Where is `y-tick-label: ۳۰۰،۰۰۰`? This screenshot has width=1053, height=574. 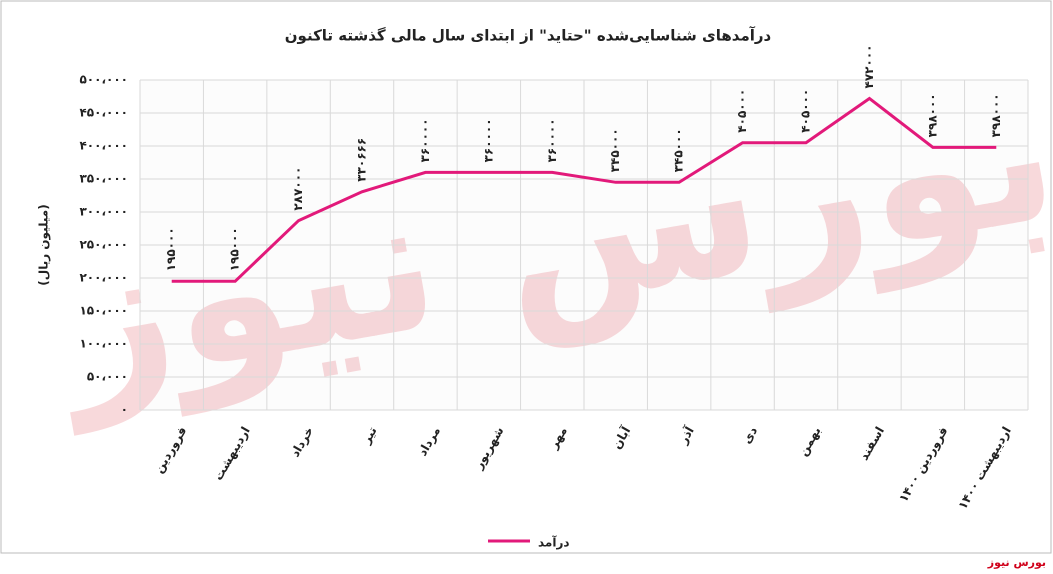
y-tick-label: ۳۰۰،۰۰۰ is located at coordinates (103, 212).